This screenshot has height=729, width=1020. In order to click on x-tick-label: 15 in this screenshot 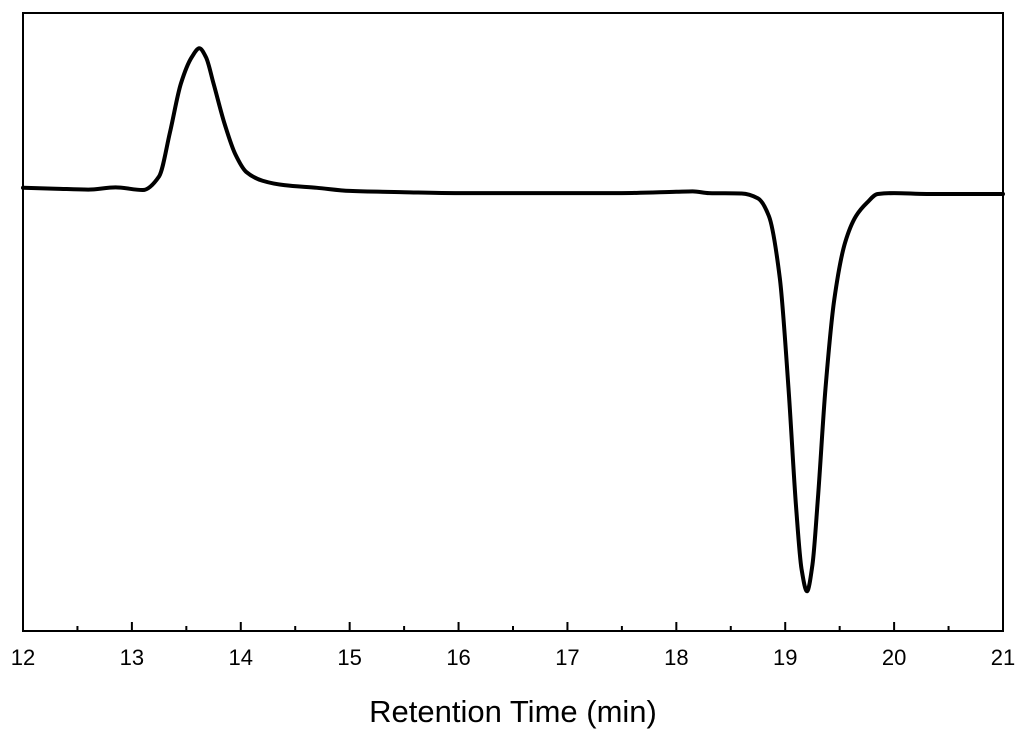, I will do `click(349, 657)`.